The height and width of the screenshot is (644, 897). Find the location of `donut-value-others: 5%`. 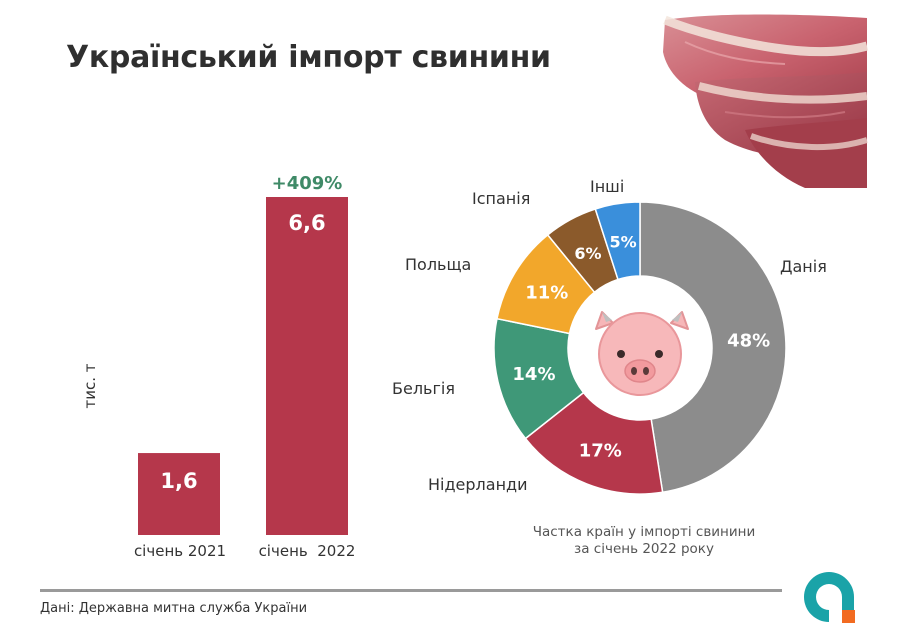

donut-value-others: 5% is located at coordinates (623, 241).